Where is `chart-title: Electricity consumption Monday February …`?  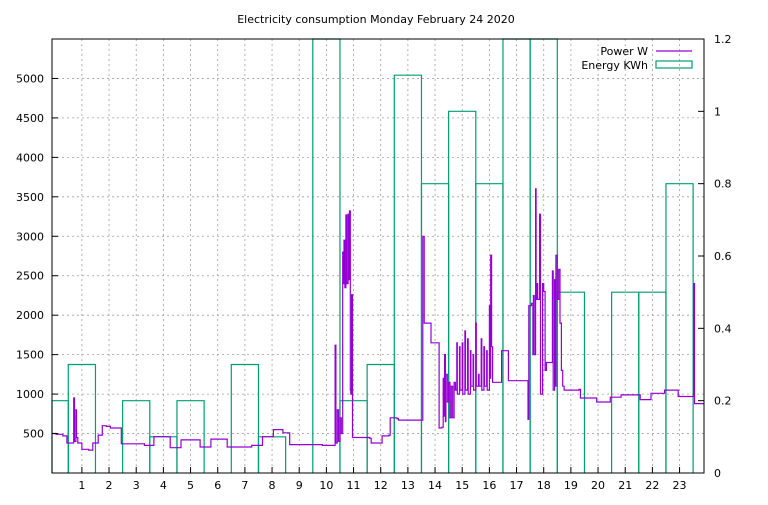
chart-title: Electricity consumption Monday February … is located at coordinates (376, 19).